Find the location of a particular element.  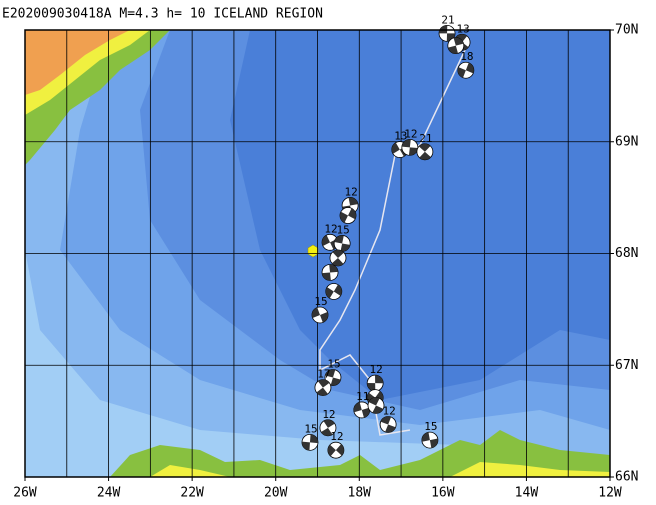

lat-tick-label: 67N is located at coordinates (626, 365).